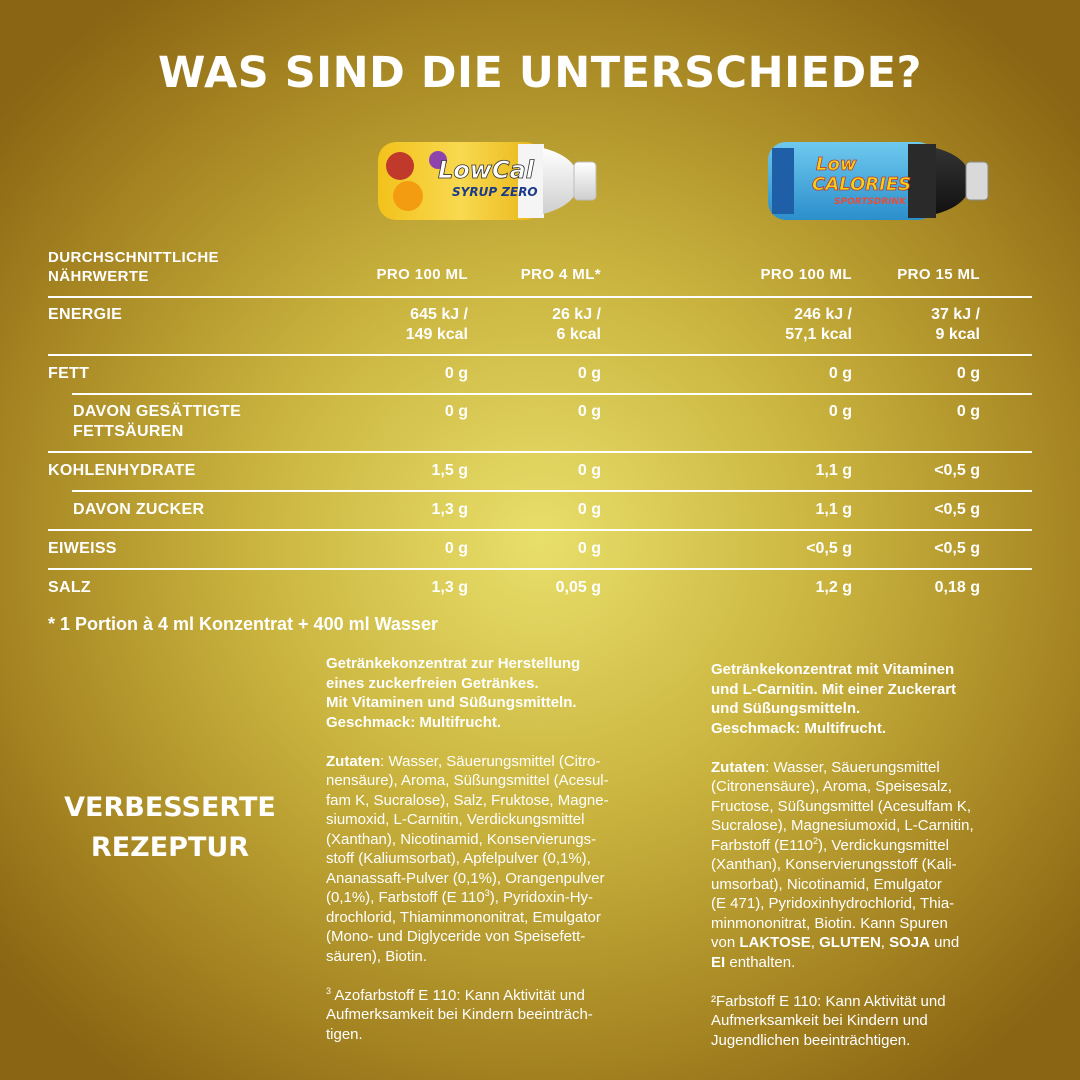  Describe the element at coordinates (495, 192) in the screenshot. I see `bottle-a-logo-line2: SYRUP ZERO` at that location.